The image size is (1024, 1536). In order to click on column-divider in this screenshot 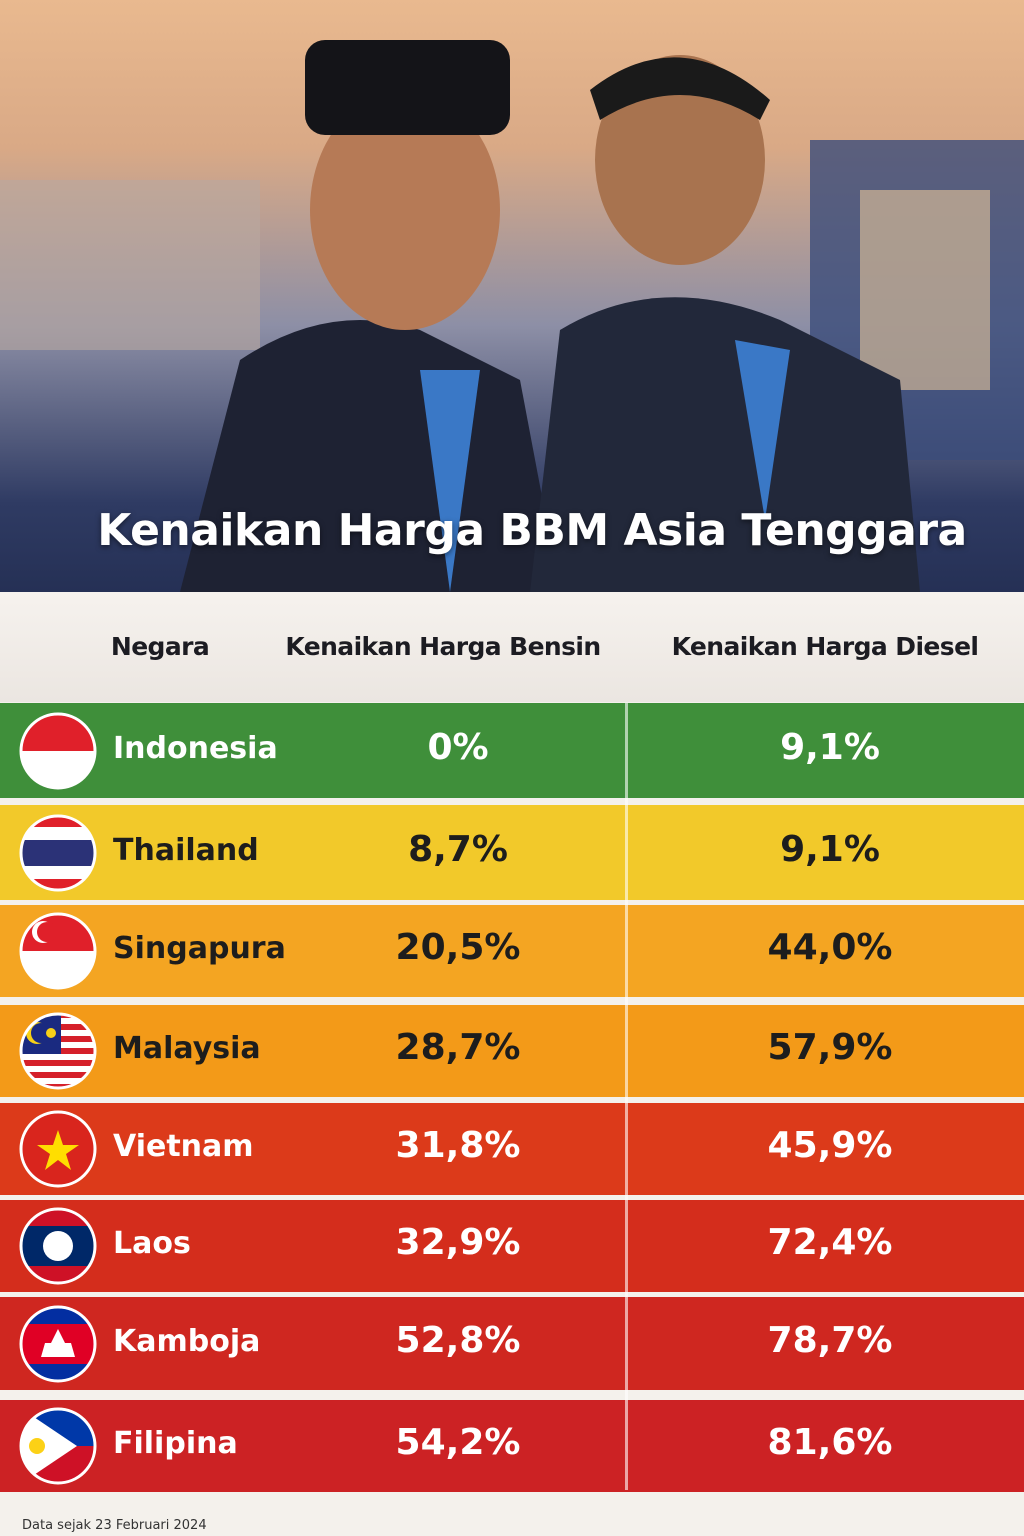, I will do `click(626, 1096)`.